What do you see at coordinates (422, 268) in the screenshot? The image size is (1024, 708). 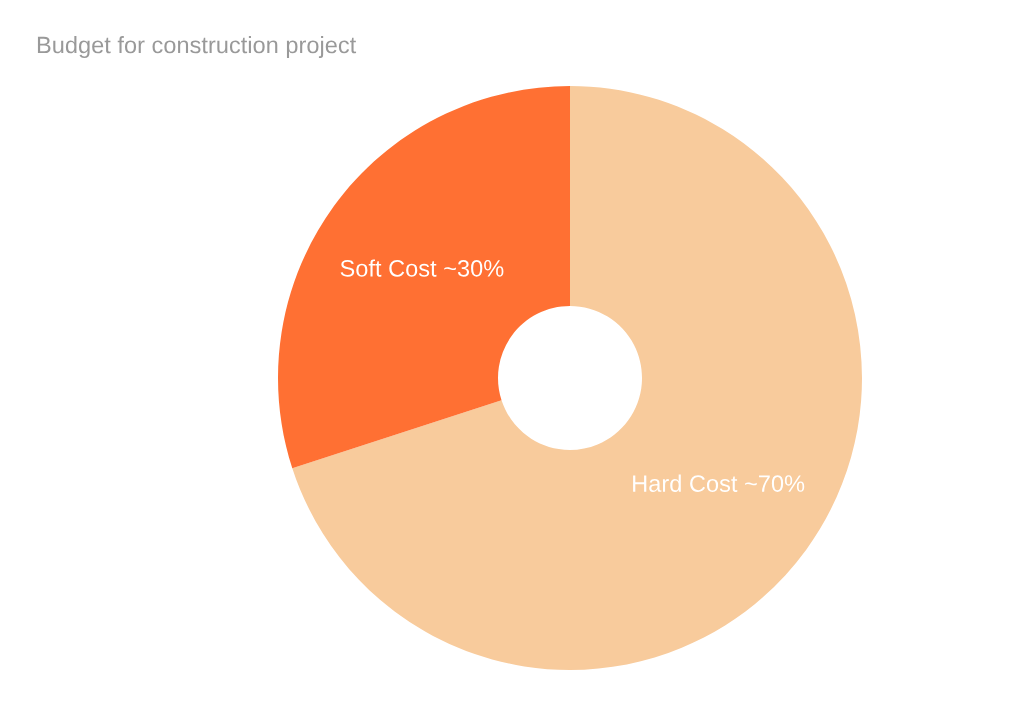 I see `slice-label: Soft Cost ~30%` at bounding box center [422, 268].